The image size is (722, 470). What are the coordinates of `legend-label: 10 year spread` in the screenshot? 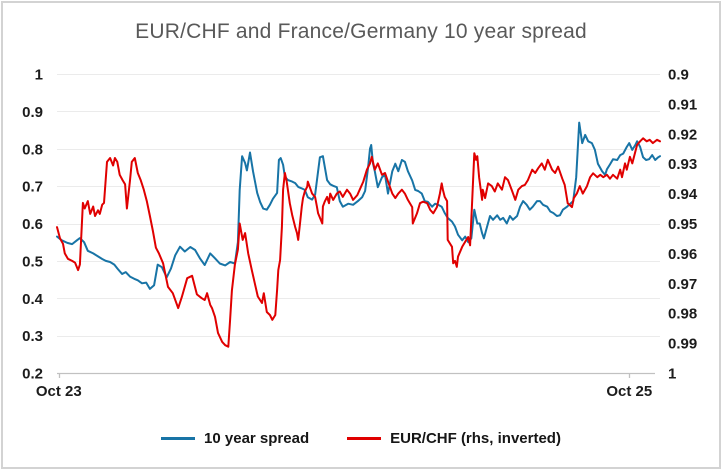 It's located at (257, 438).